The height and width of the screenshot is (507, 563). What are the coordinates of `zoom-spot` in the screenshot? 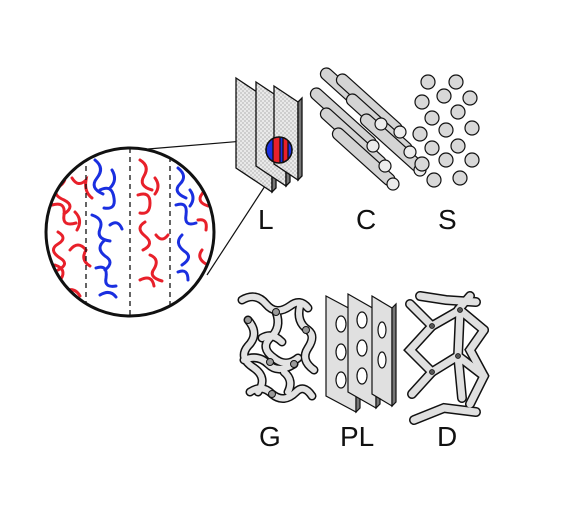 It's located at (279, 150).